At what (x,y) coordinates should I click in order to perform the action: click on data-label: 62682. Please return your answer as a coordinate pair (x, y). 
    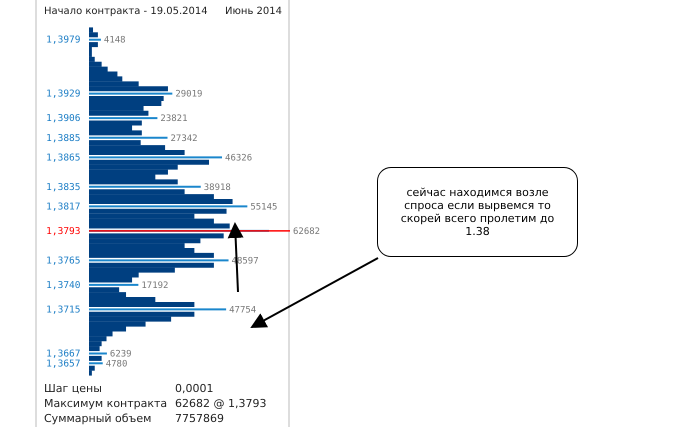
    Looking at the image, I should click on (306, 231).